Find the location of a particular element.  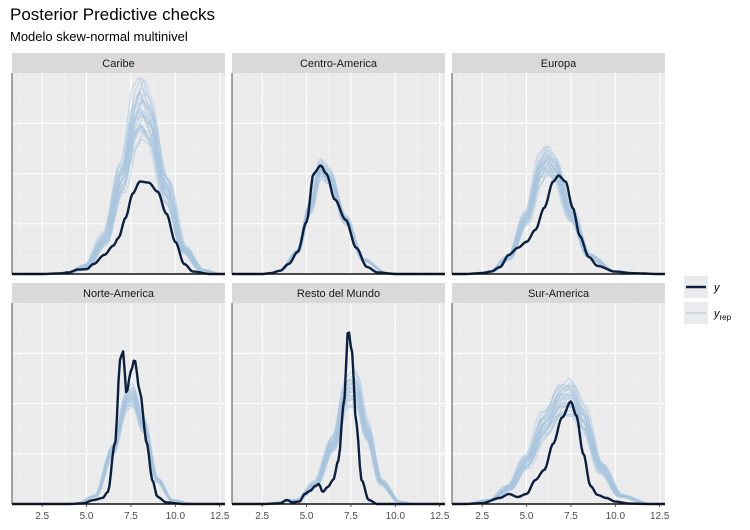

facet-label: Norte-America is located at coordinates (119, 294).